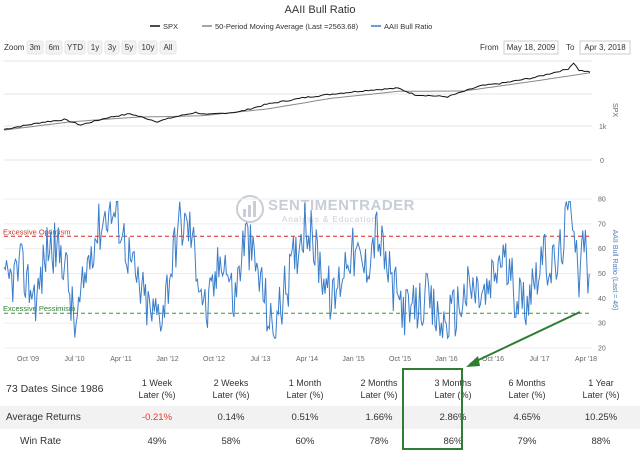 The image size is (640, 454). I want to click on ma-series-line, so click(297, 101).